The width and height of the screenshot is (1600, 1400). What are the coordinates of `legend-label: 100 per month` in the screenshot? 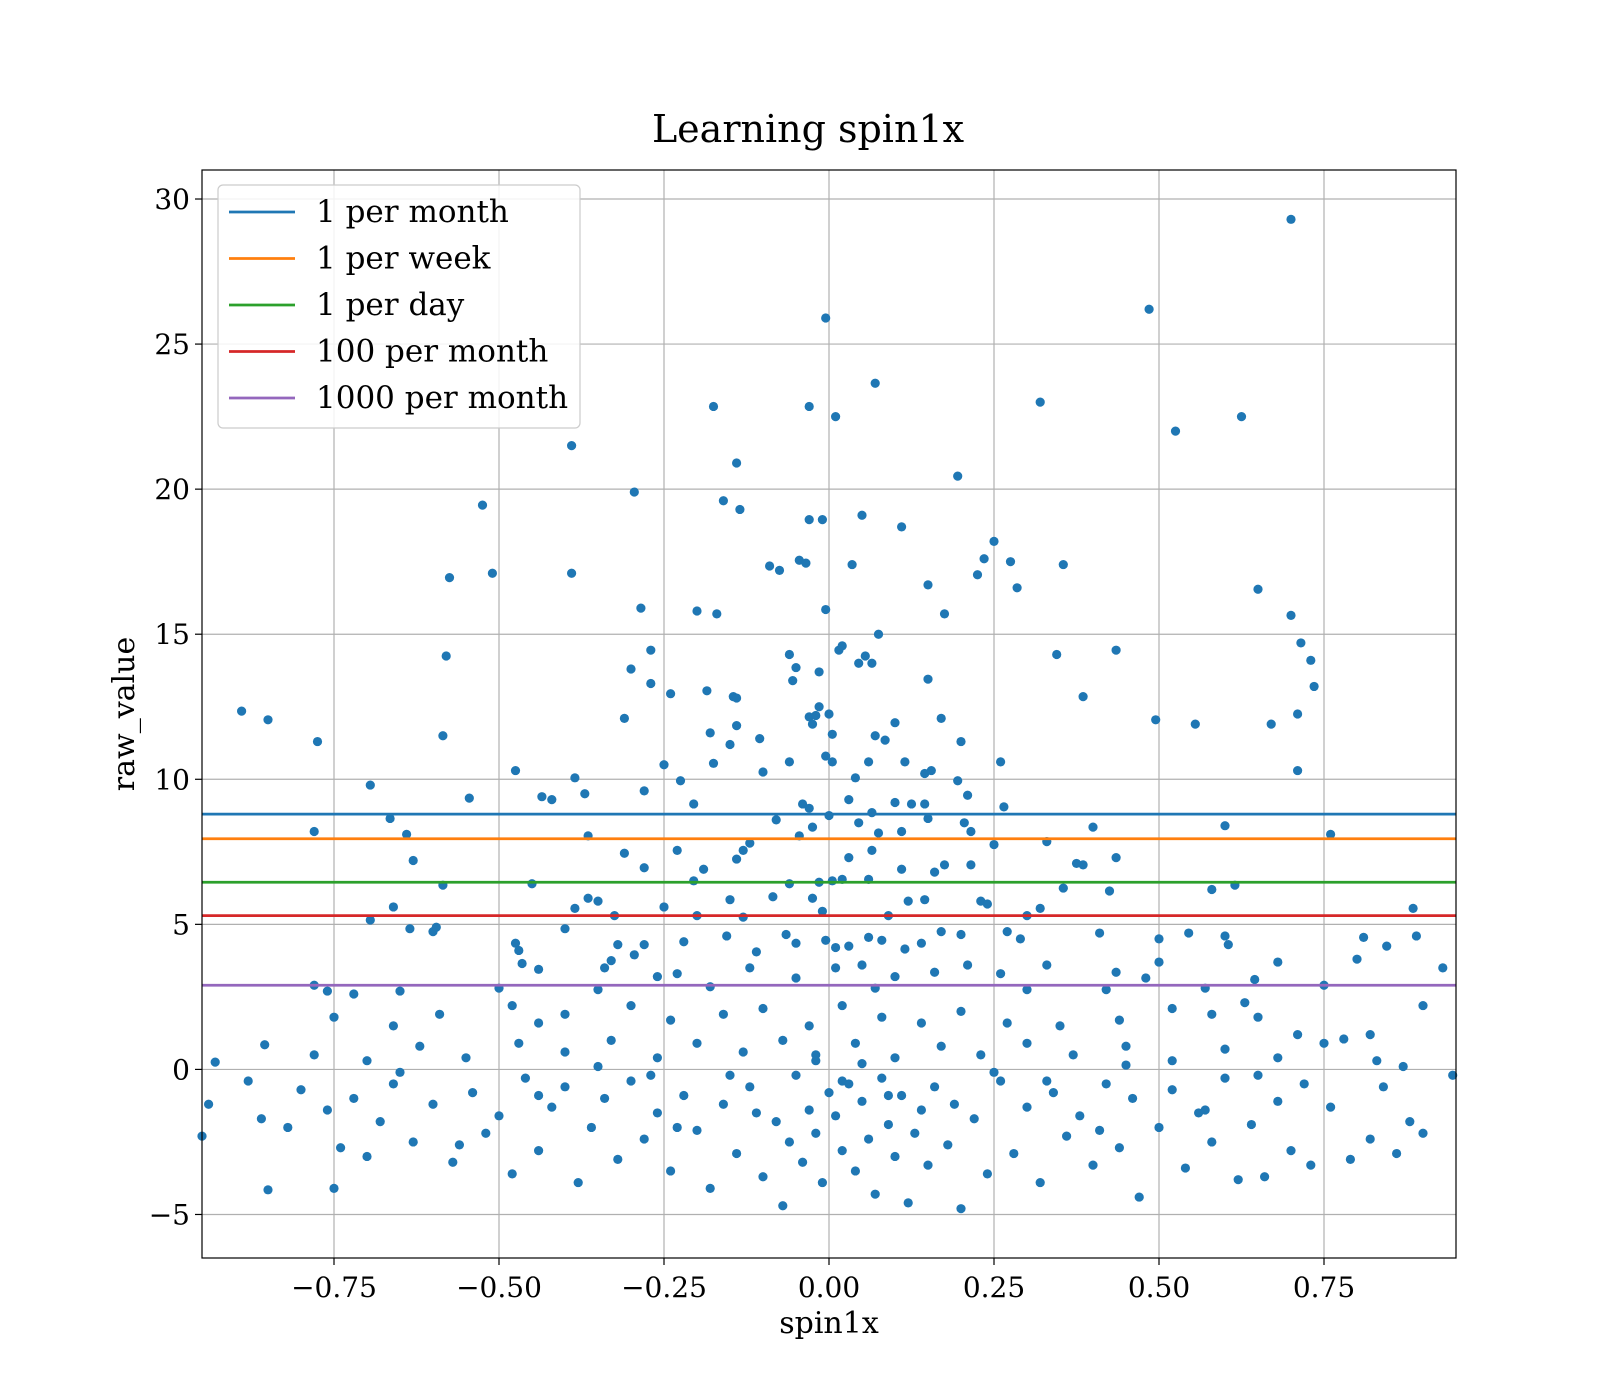 It's located at (432, 352).